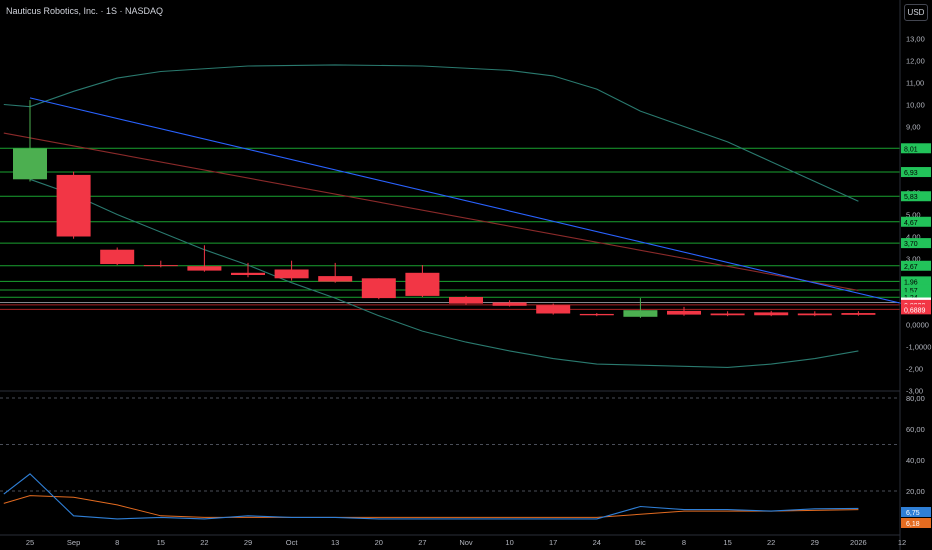 The image size is (932, 550). I want to click on level-price-tag: 0,6889, so click(916, 309).